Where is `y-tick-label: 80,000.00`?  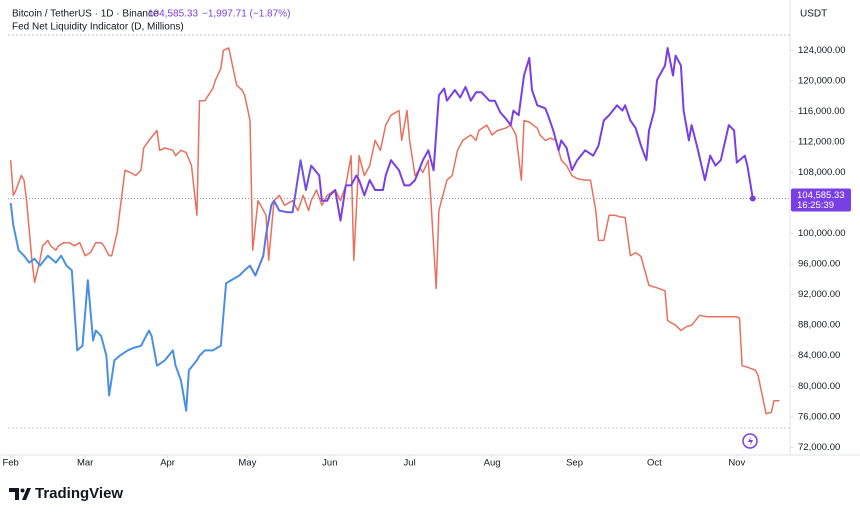
y-tick-label: 80,000.00 is located at coordinates (819, 386).